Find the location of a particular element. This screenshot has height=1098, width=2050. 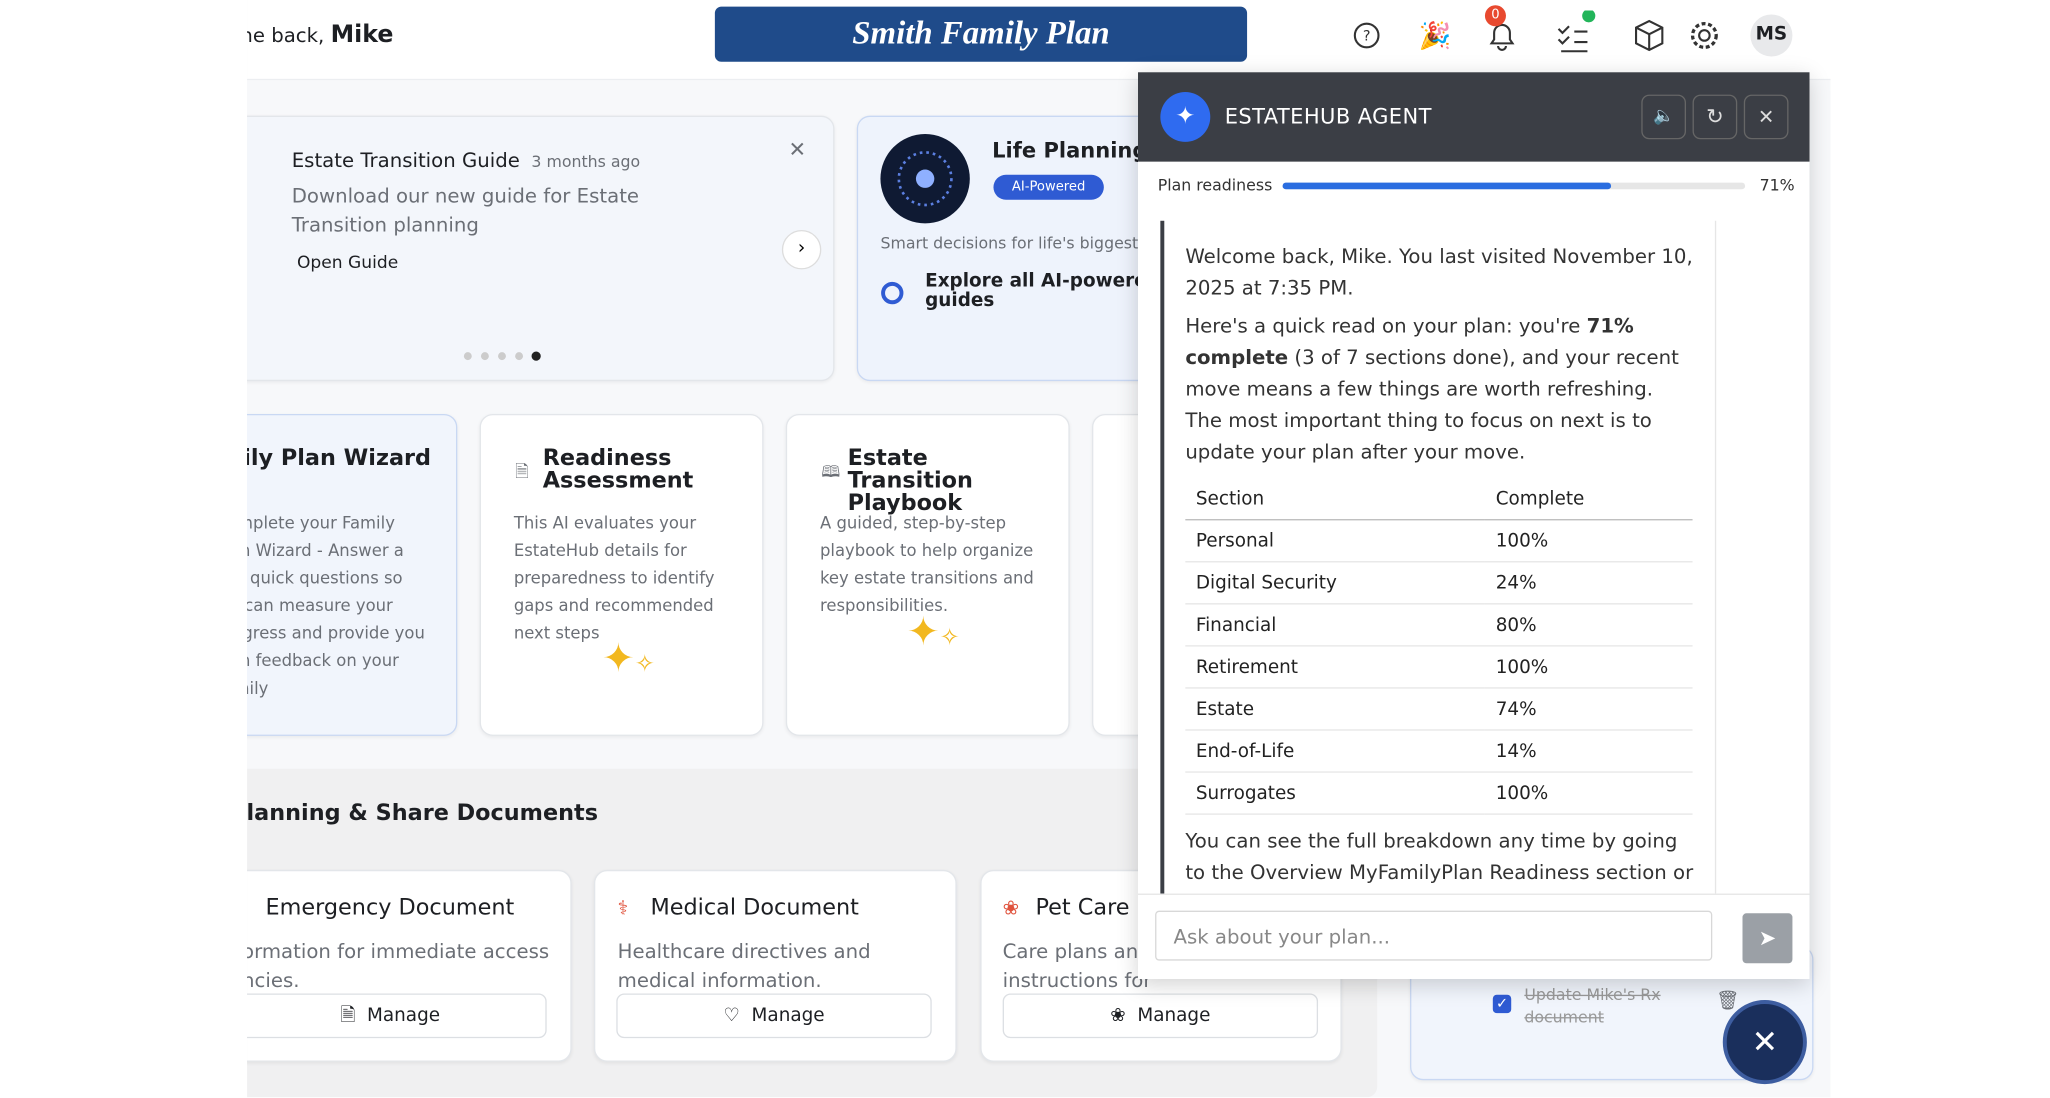

greeting: Welcome back, Mike is located at coordinates (320, 35).